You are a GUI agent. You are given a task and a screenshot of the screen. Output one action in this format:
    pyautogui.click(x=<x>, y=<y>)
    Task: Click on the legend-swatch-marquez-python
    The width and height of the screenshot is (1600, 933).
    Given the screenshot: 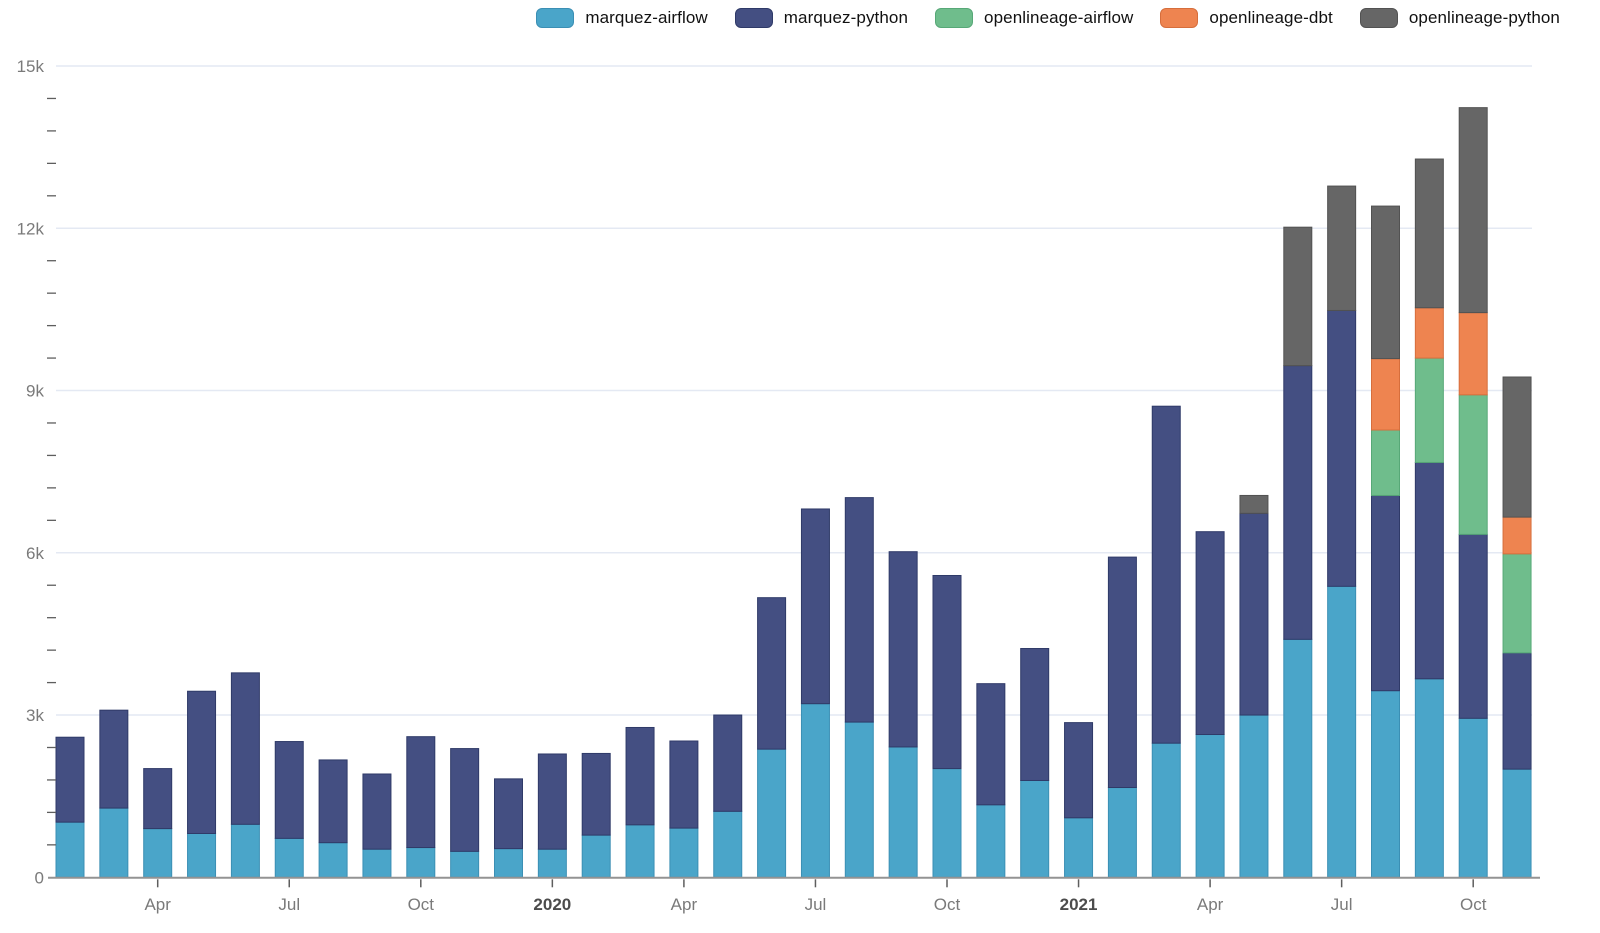 What is the action you would take?
    pyautogui.click(x=753, y=18)
    